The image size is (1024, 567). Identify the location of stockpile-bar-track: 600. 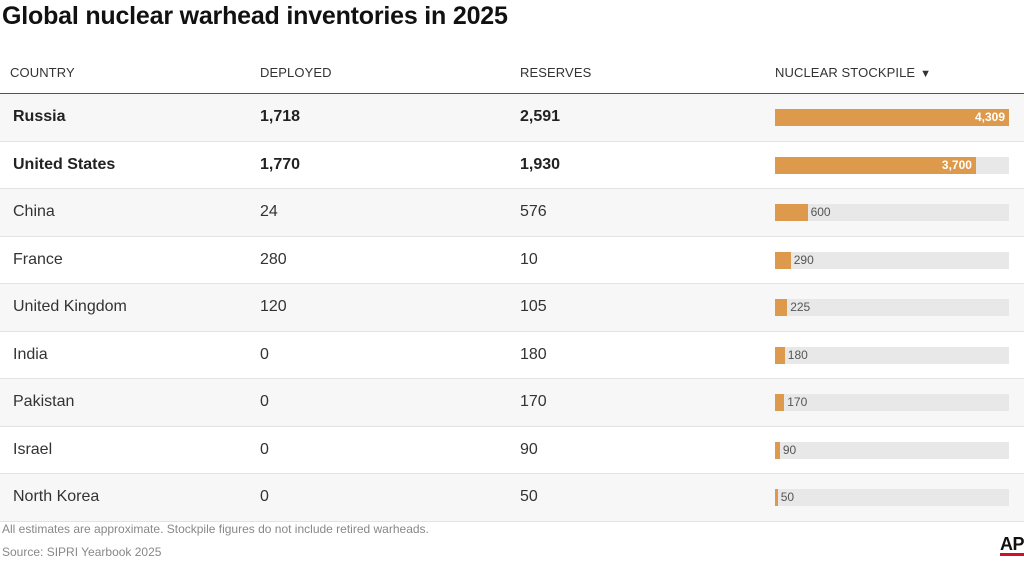
(892, 212).